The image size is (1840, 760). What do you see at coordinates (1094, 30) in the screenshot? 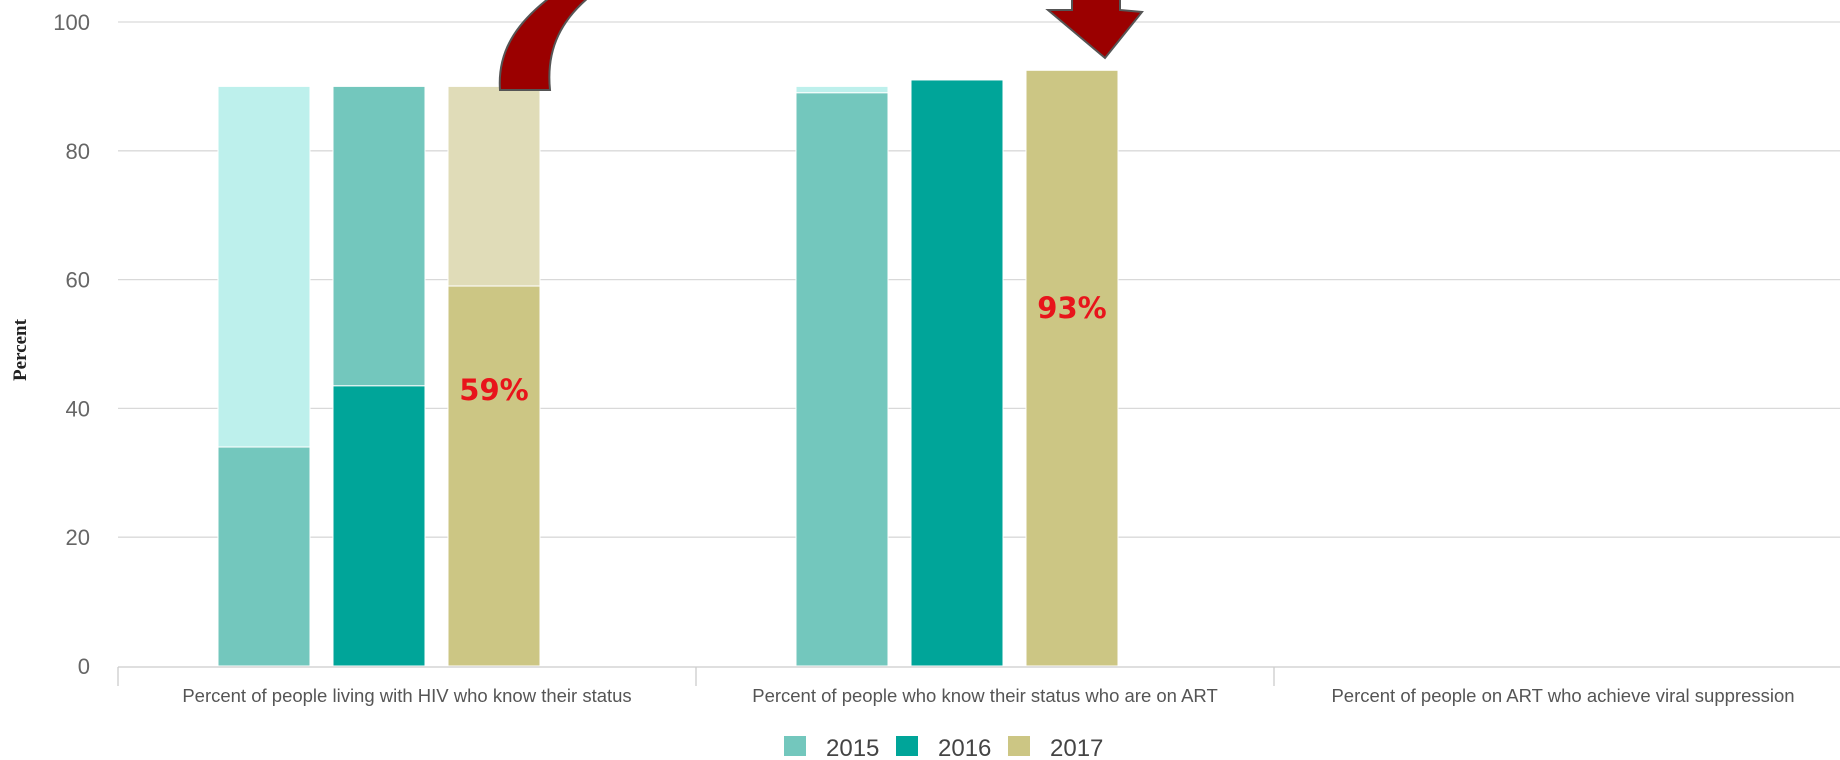
I see `down-arrow-head` at bounding box center [1094, 30].